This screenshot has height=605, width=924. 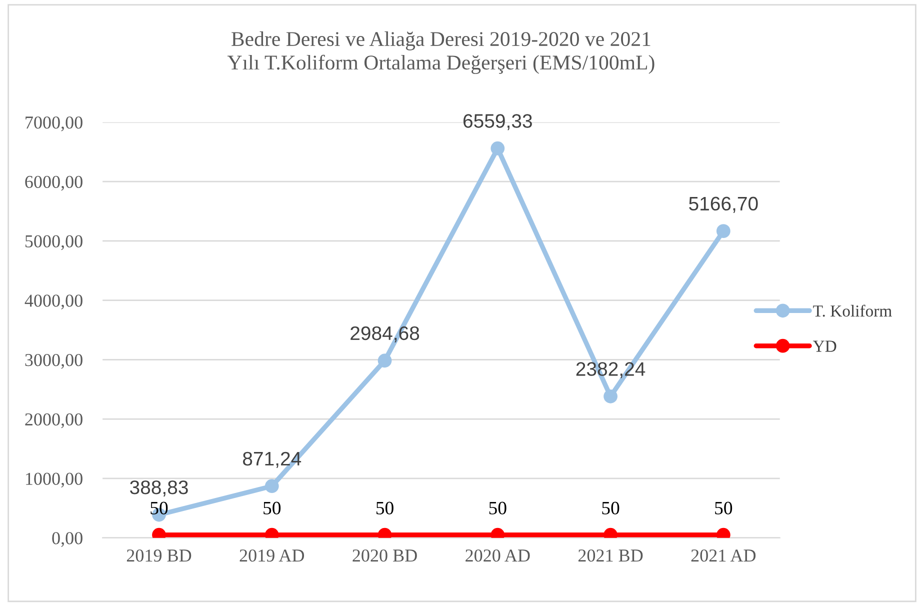 I want to click on chart-title: Bedre Deresi ve Aliağa Deresi 2019-2020 ve 2021 Yılı T.Koliform Ortalama Değerşeri (EMS/100mL), so click(x=440, y=52).